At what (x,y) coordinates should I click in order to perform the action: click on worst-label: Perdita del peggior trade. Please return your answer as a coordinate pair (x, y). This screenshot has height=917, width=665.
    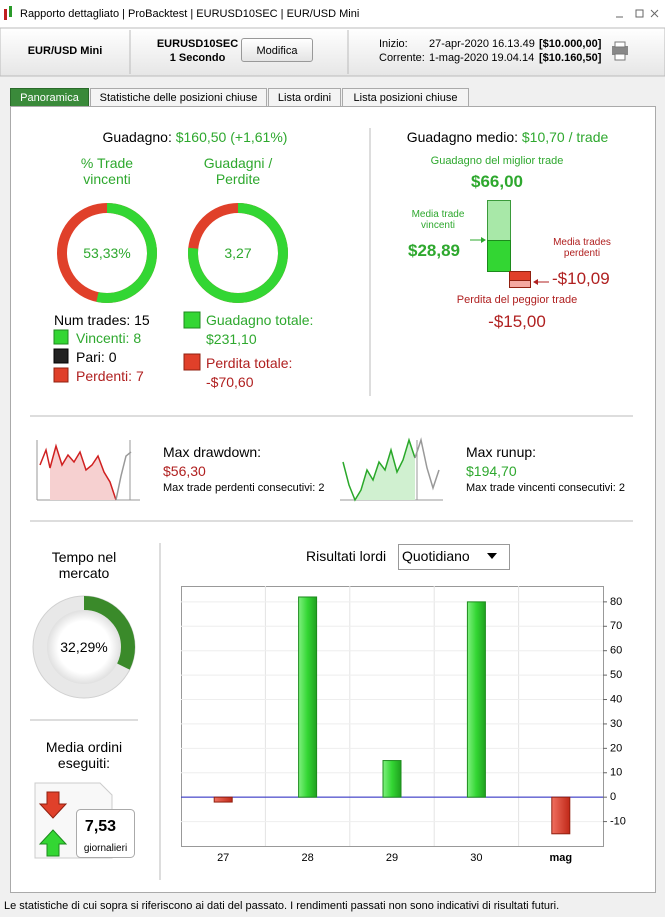
    Looking at the image, I should click on (517, 300).